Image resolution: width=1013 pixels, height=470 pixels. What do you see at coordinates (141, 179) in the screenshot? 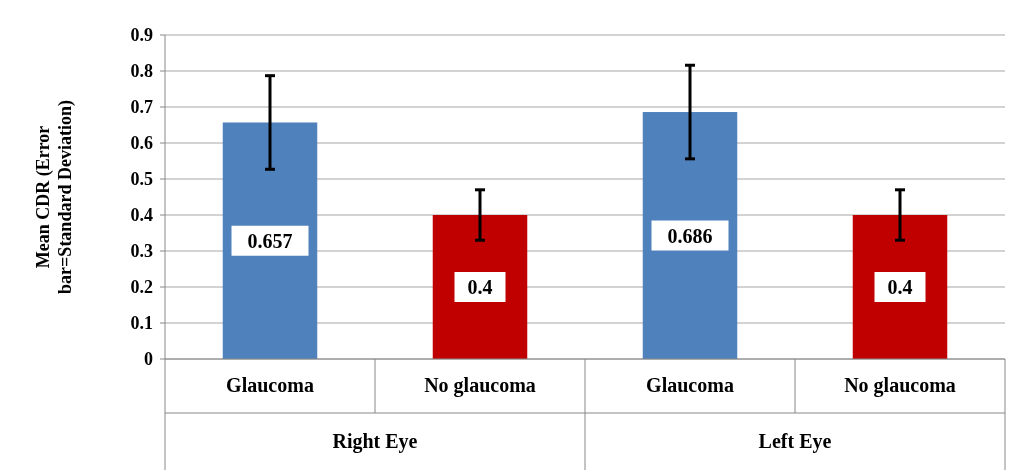
I see `y-tick-label: 0.5` at bounding box center [141, 179].